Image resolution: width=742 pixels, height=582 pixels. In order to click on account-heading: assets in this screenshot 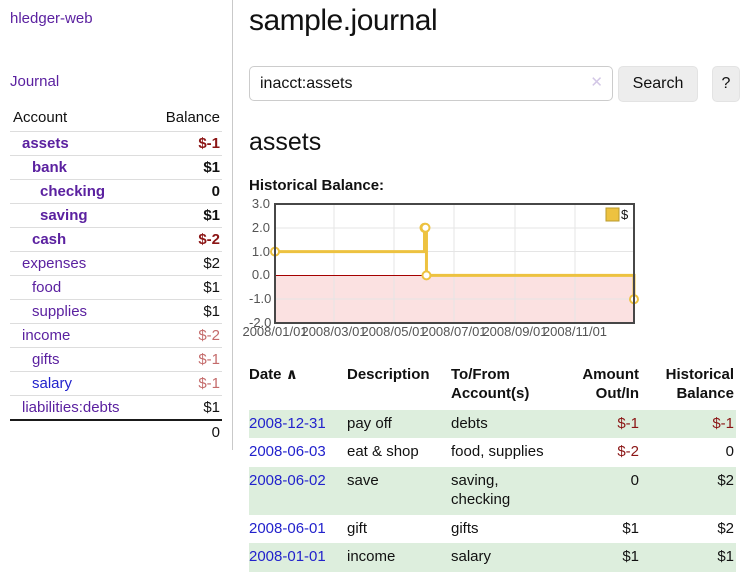, I will do `click(285, 142)`.